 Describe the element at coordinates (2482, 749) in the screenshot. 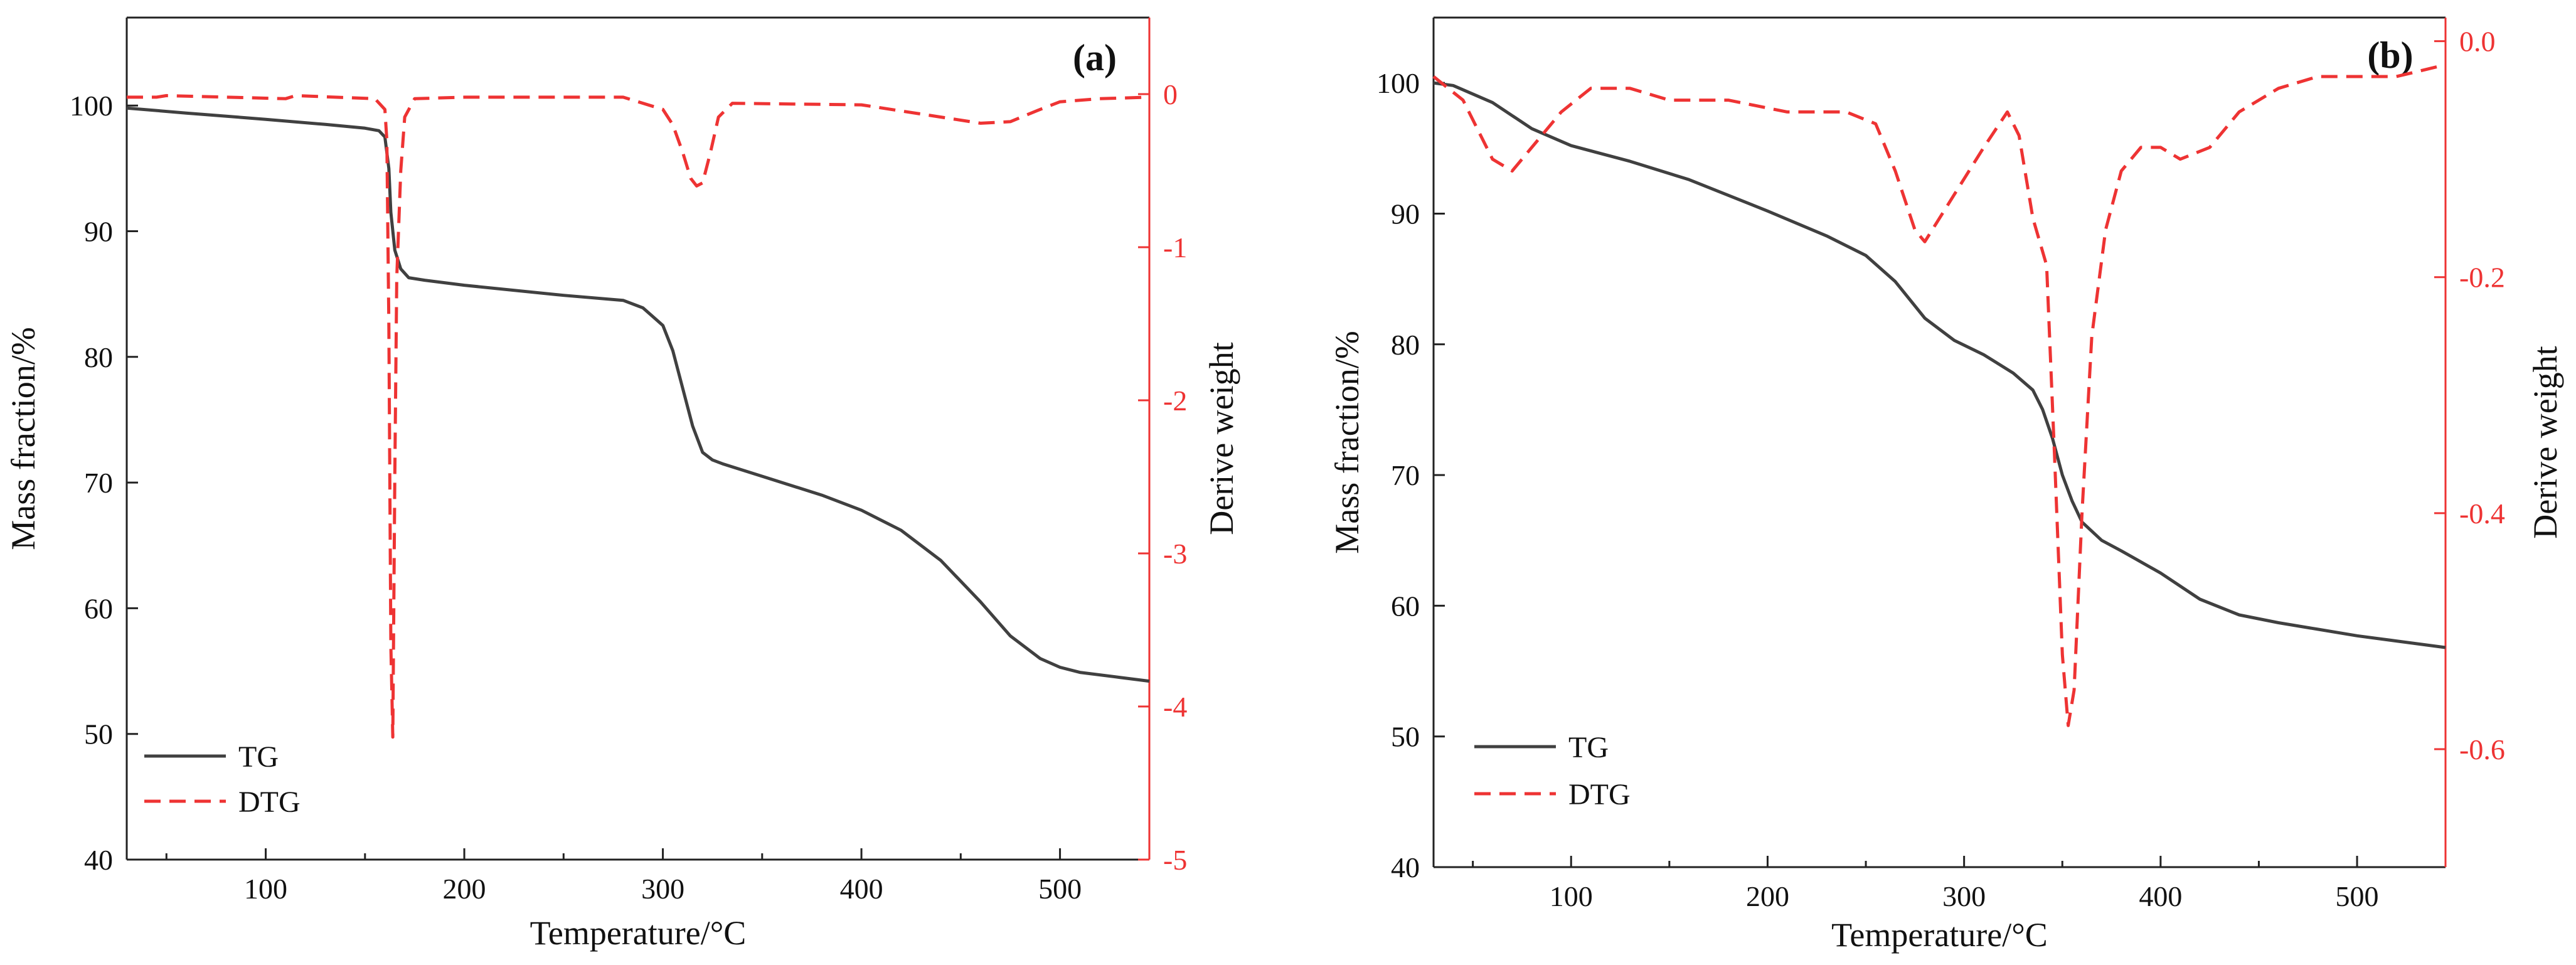

I see `y-tick-label-right: -0.6` at that location.